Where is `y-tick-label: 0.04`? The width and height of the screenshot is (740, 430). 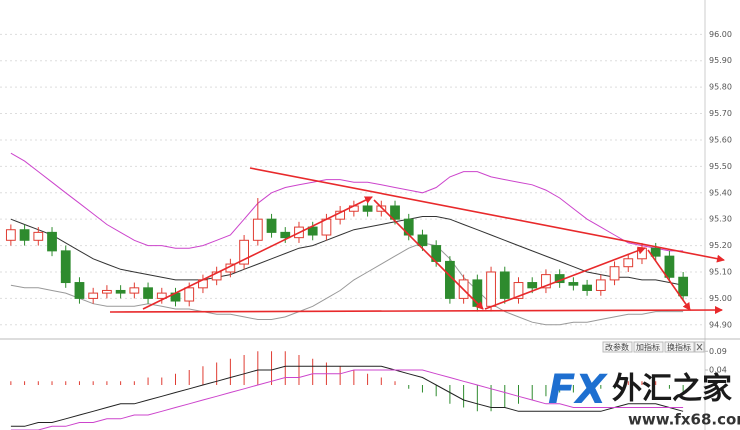
y-tick-label: 0.04 is located at coordinates (718, 370).